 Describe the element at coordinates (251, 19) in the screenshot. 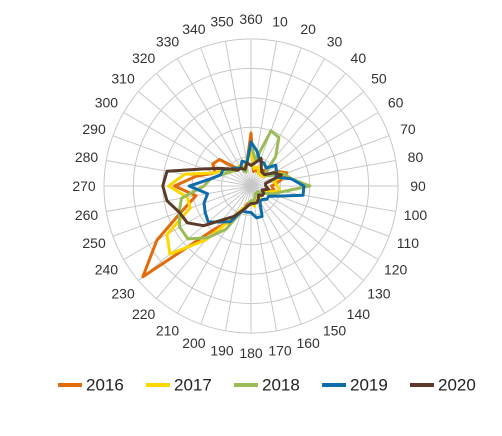

I see `tick-label-360: 360` at that location.